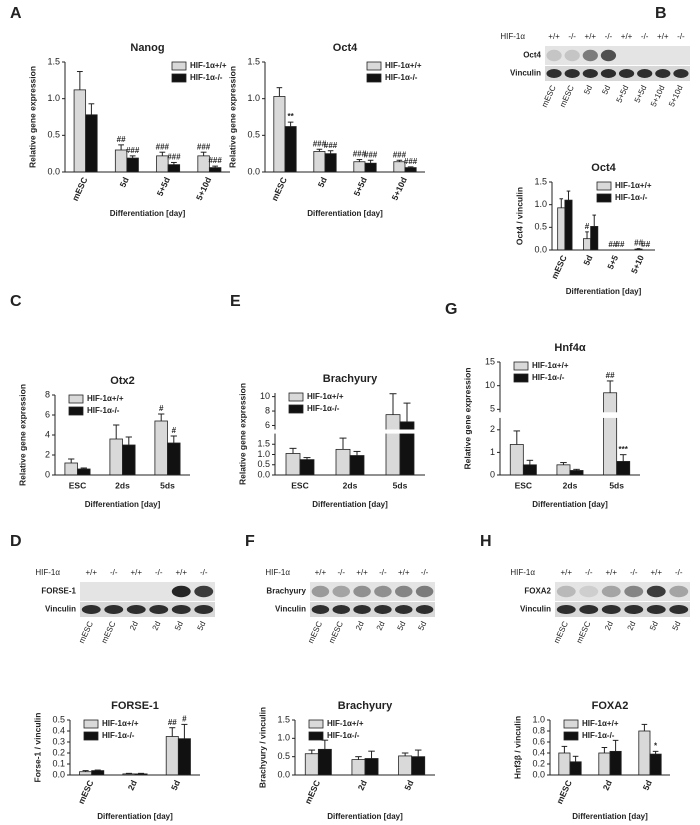 Image resolution: width=700 pixels, height=825 pixels. Describe the element at coordinates (661, 13) in the screenshot. I see `panel-label: B` at that location.